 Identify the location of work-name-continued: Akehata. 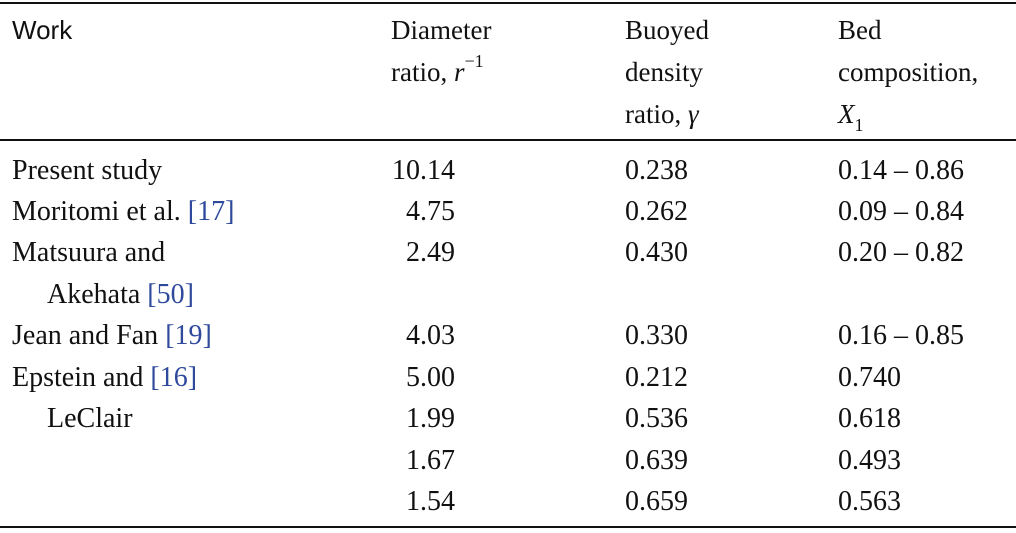
(94, 294).